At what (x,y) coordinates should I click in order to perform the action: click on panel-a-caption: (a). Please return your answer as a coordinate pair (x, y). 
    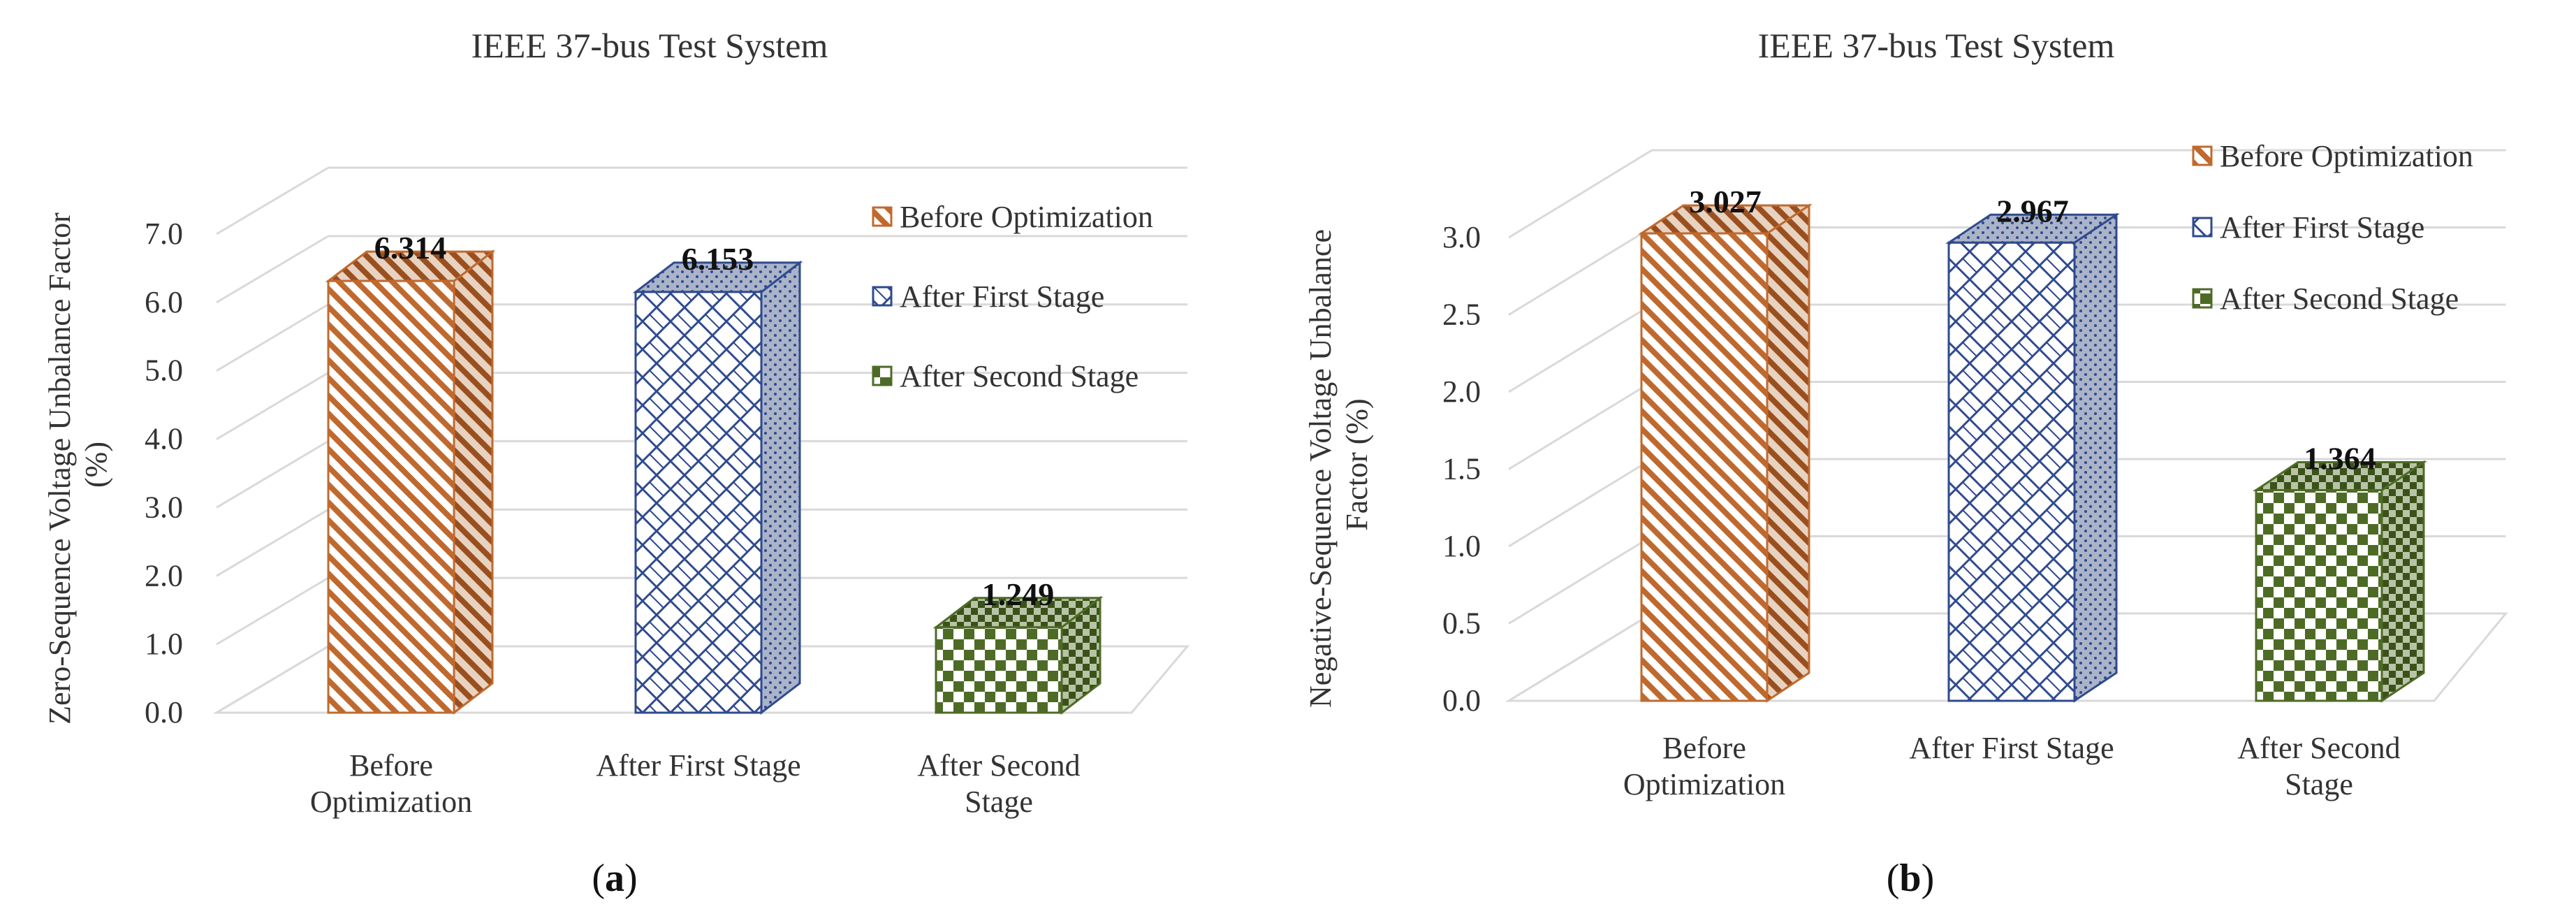
    Looking at the image, I should click on (614, 878).